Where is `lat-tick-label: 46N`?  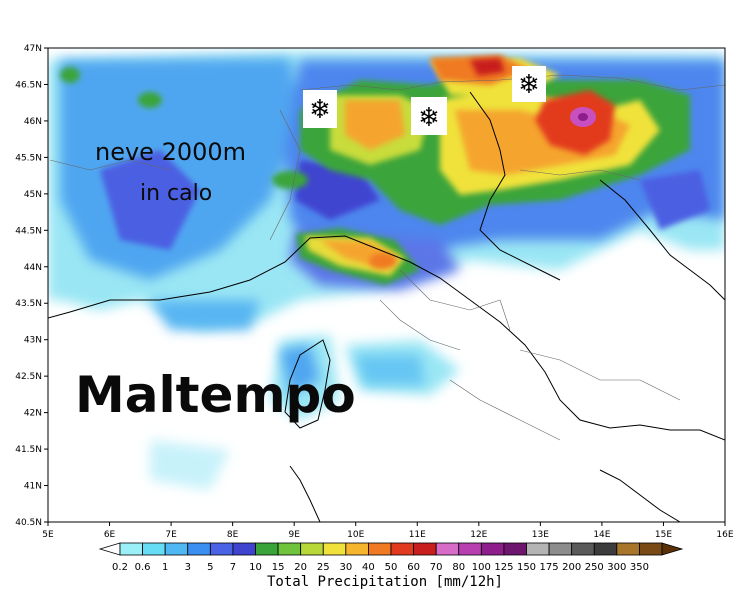 lat-tick-label: 46N is located at coordinates (33, 122).